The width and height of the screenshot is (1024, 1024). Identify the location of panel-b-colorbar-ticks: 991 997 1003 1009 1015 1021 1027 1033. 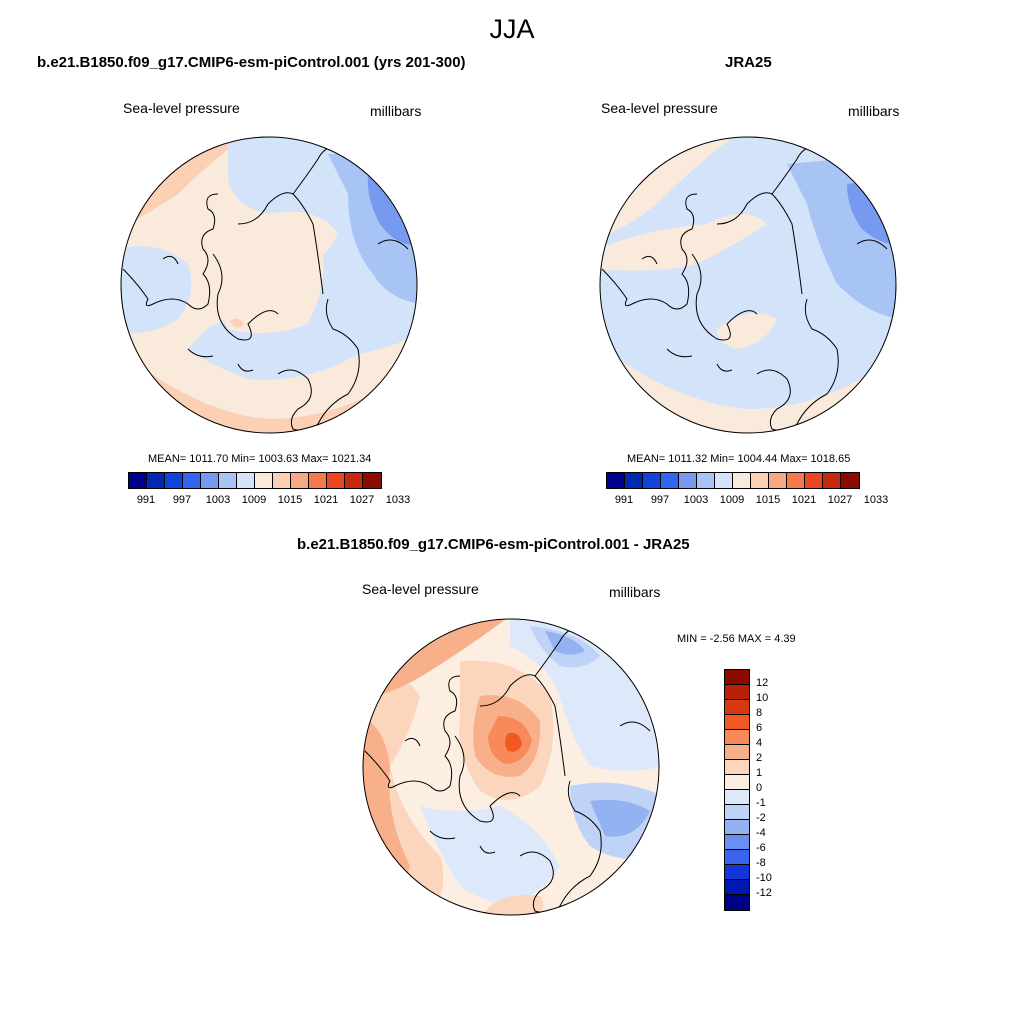
(750, 501).